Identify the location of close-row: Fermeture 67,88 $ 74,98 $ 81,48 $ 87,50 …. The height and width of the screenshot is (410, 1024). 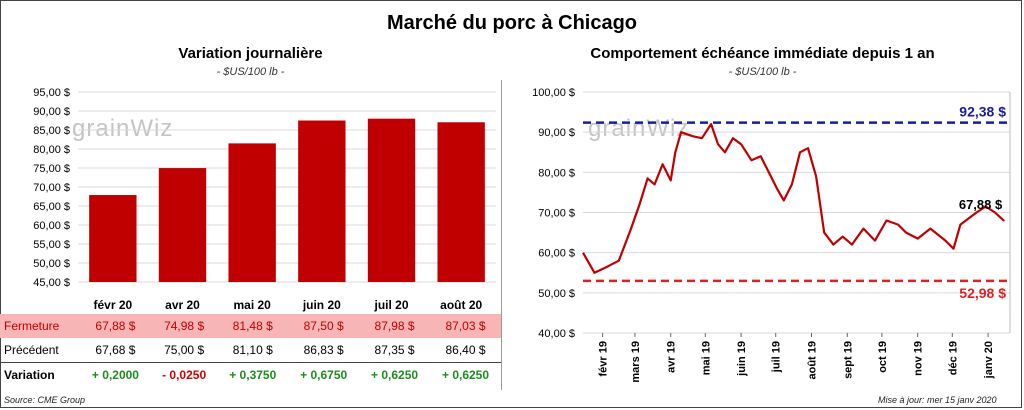
(250, 326).